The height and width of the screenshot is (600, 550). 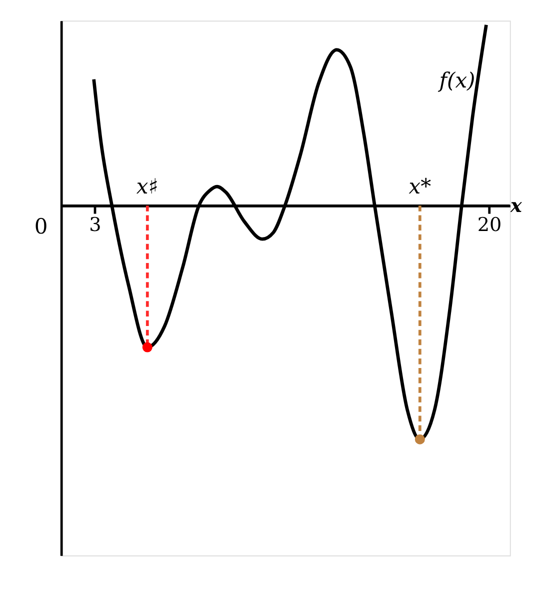 What do you see at coordinates (95, 224) in the screenshot?
I see `x-tick-label: 3` at bounding box center [95, 224].